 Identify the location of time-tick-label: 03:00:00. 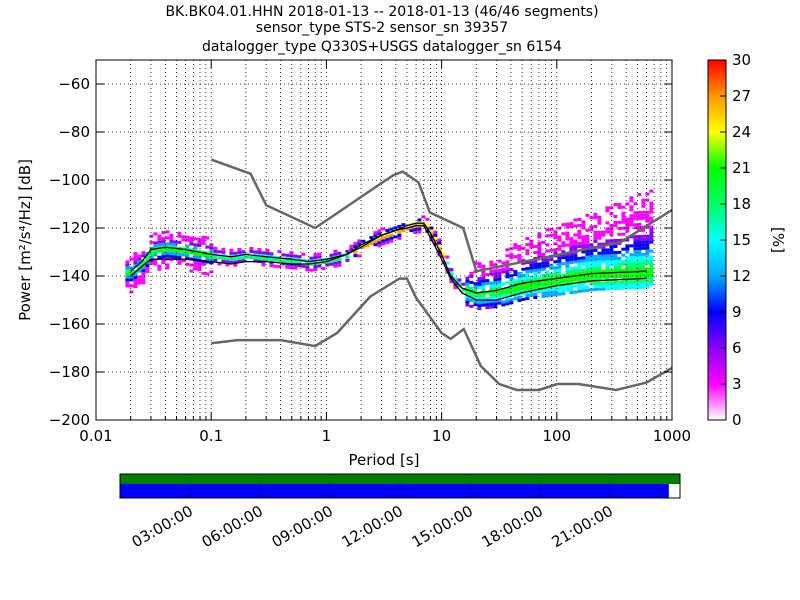
(162, 526).